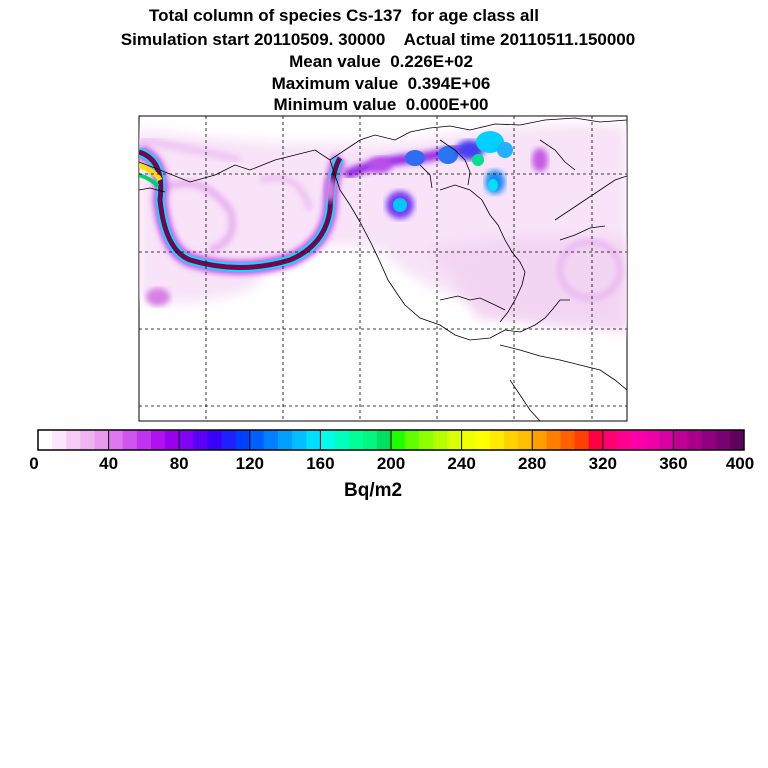  What do you see at coordinates (461, 463) in the screenshot?
I see `colorbar-tick-label: 240` at bounding box center [461, 463].